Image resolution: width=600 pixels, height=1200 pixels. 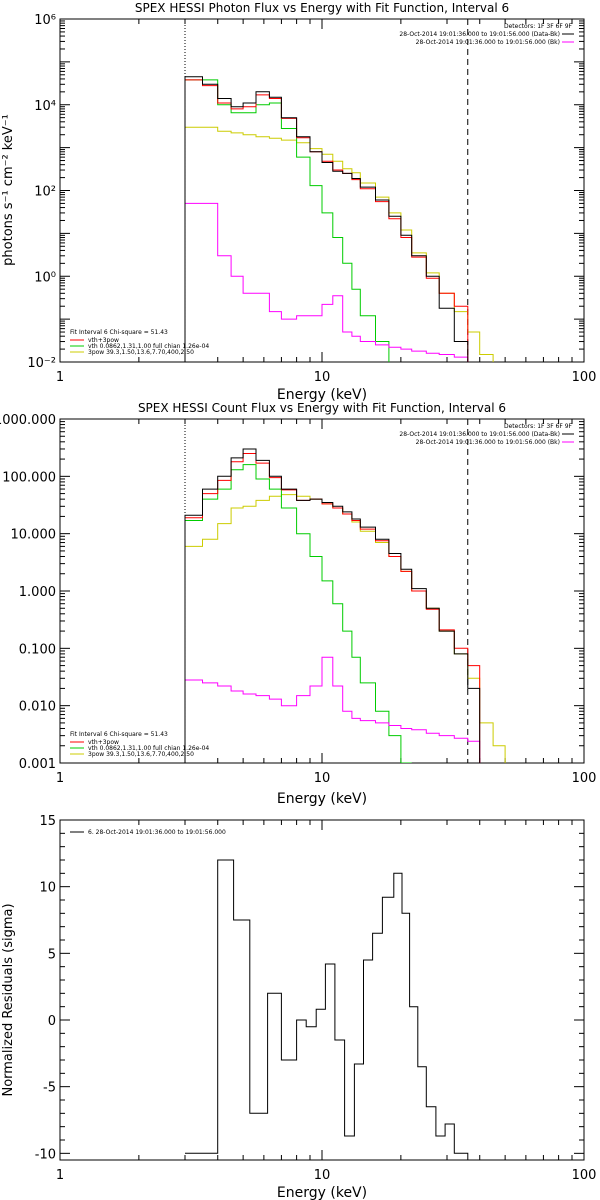 I want to click on residuals-ylabel: Normalized Residuals (sigma), so click(x=8, y=999).